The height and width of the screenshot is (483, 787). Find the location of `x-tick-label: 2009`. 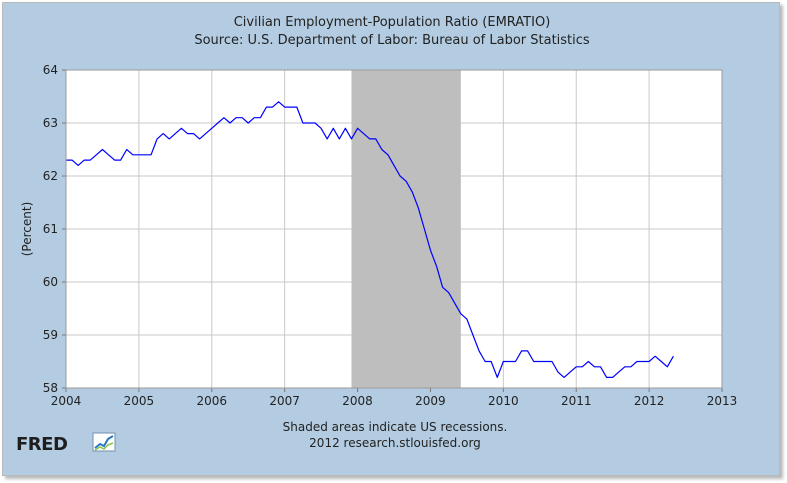

x-tick-label: 2009 is located at coordinates (430, 401).